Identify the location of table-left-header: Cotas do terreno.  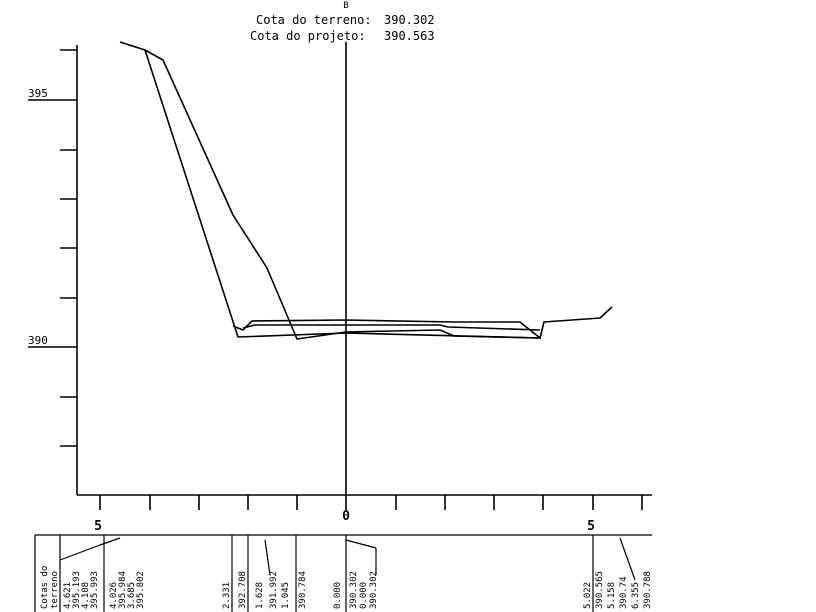
(50, 587).